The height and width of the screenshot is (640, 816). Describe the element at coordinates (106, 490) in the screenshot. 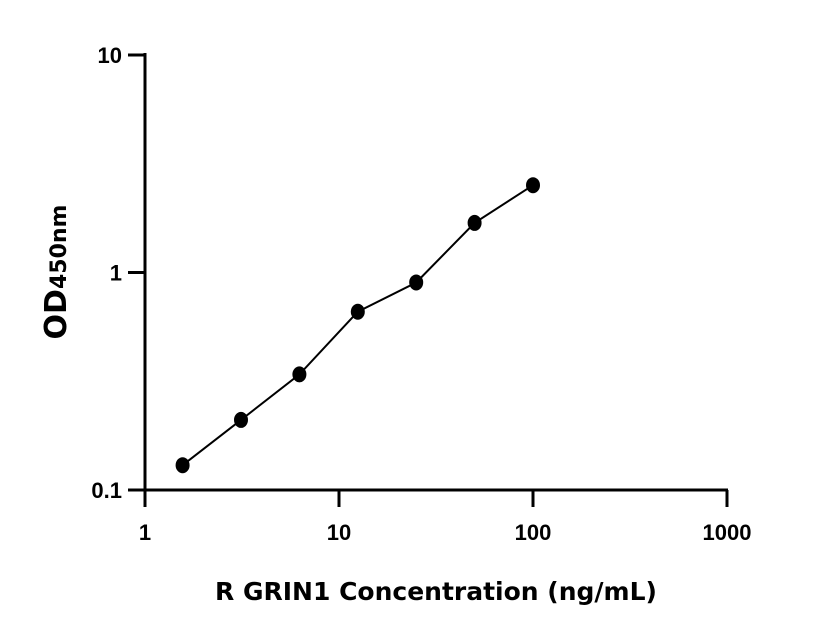

I see `y-tick-label: 0.1` at that location.